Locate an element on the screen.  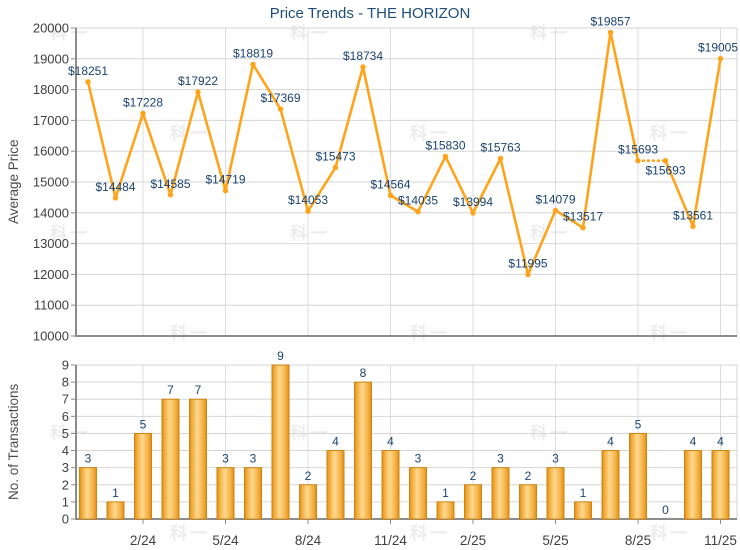
price-point-label: $17922 is located at coordinates (198, 81).